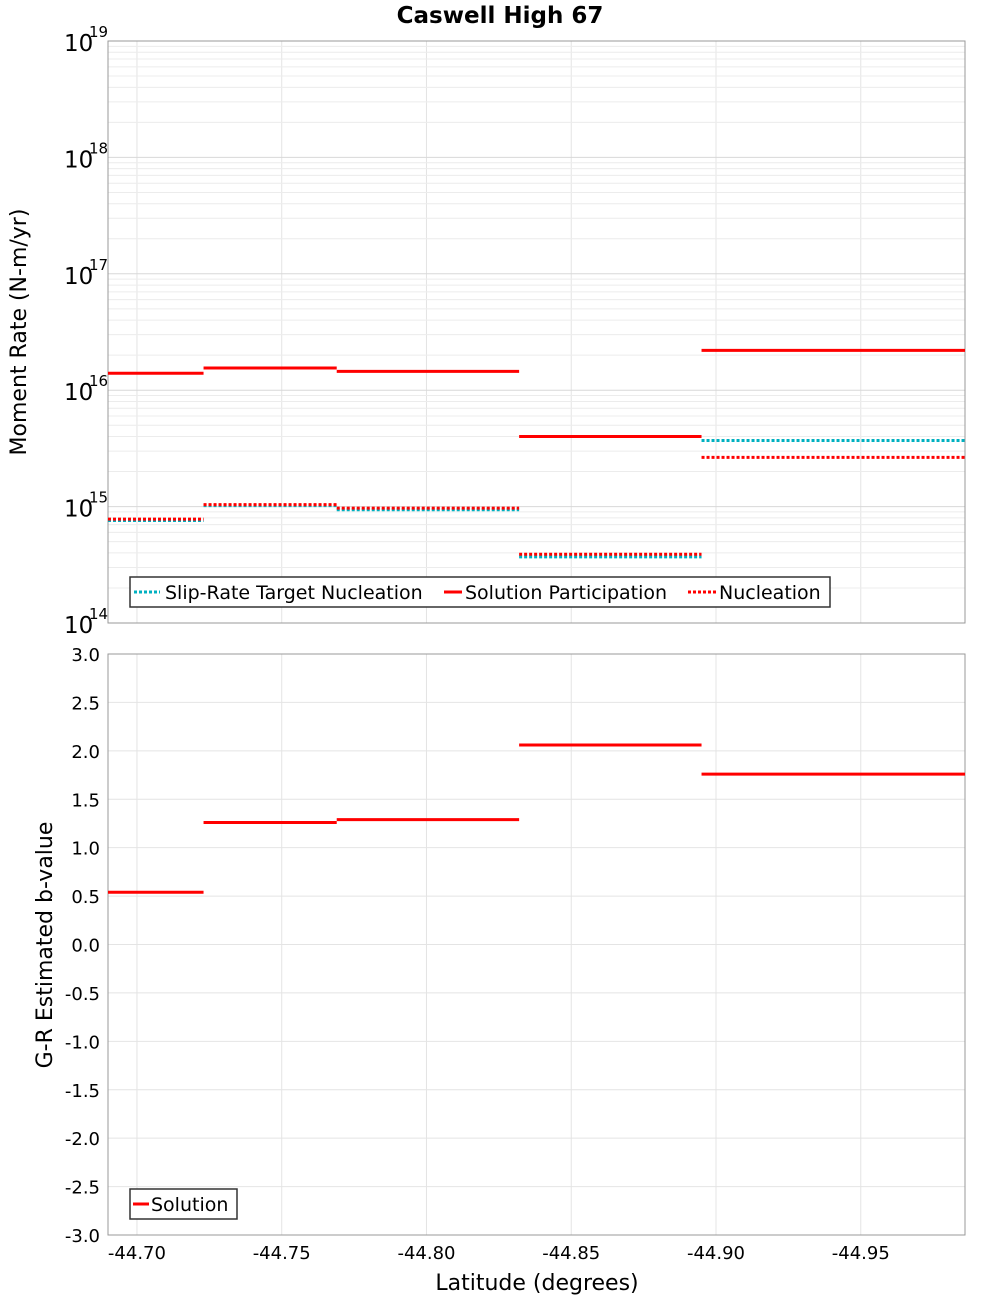  I want to click on y-tick-label: -1.5, so click(82, 1091).